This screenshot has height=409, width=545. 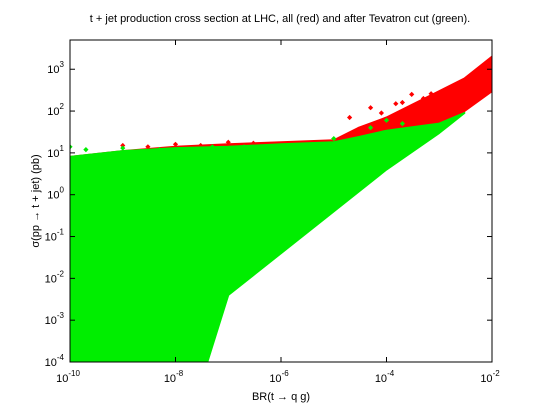 What do you see at coordinates (174, 377) in the screenshot?
I see `x-tick-label-1: 10⁻⁸` at bounding box center [174, 377].